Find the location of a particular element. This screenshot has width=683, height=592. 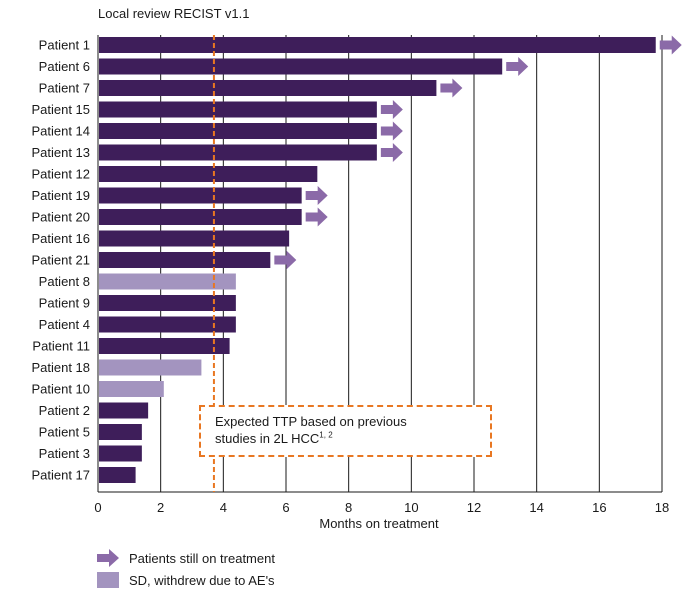

annotation-superscript: 1, 2 is located at coordinates (326, 435).